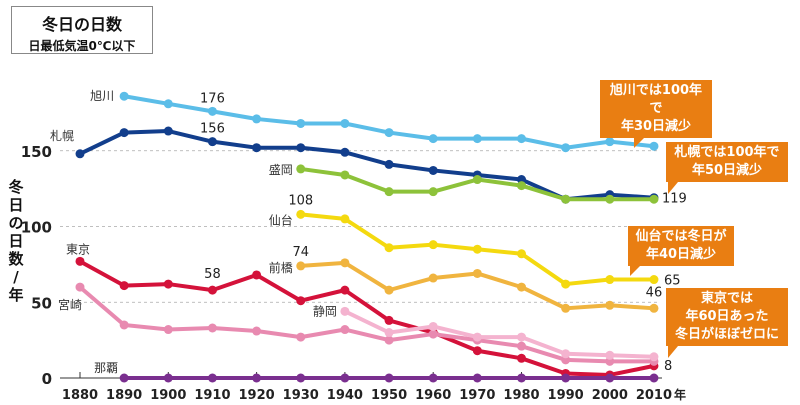 The image size is (800, 405). What do you see at coordinates (681, 254) in the screenshot?
I see `annotation-line: 年40日減少` at bounding box center [681, 254].